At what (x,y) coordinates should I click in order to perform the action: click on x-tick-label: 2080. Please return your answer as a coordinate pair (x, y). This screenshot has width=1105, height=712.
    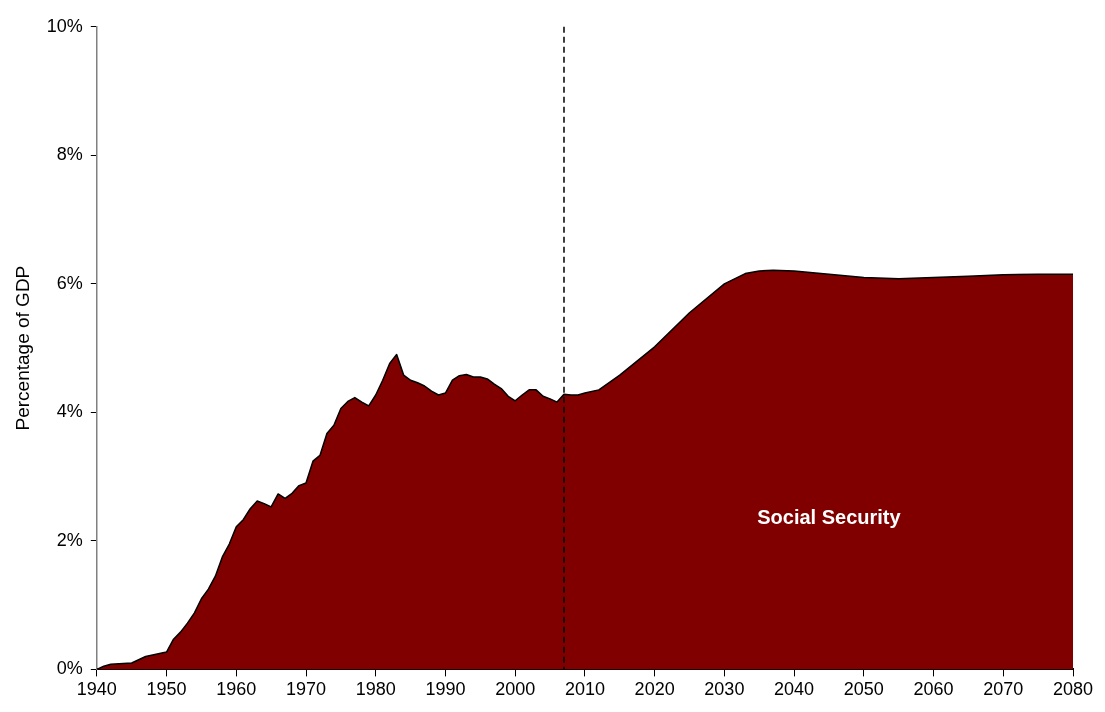
    Looking at the image, I should click on (1073, 689).